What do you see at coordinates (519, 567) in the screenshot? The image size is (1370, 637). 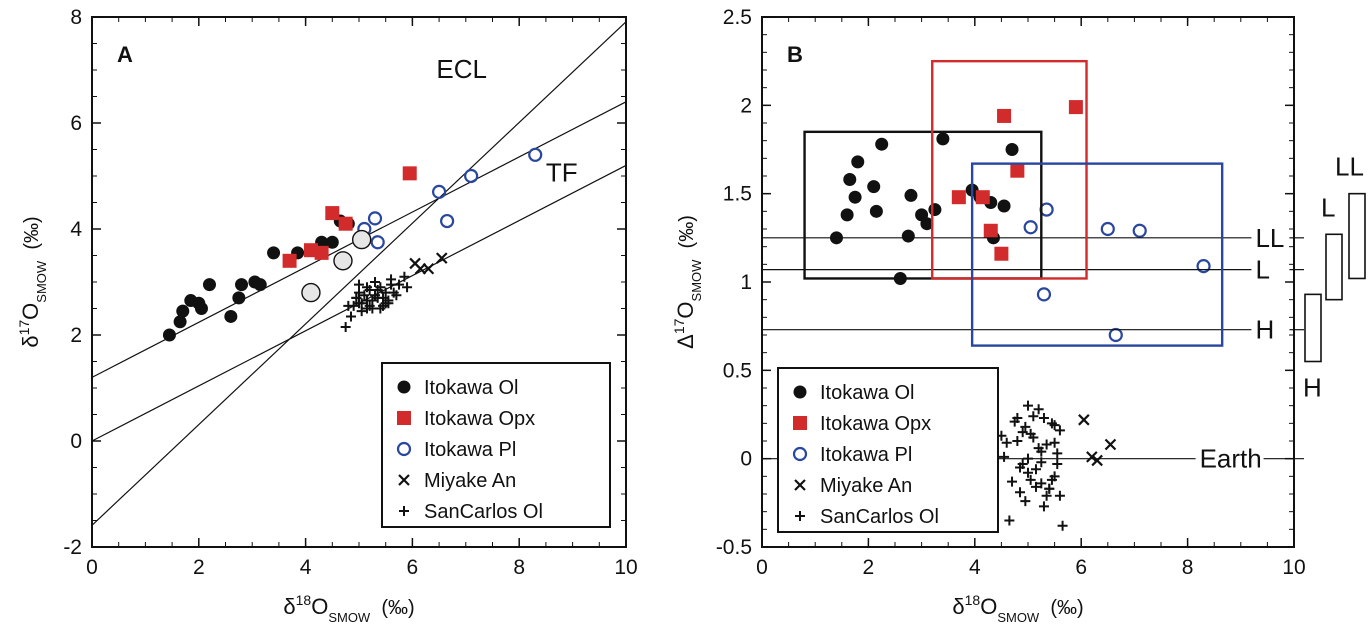 I see `x-tick-label: 8` at bounding box center [519, 567].